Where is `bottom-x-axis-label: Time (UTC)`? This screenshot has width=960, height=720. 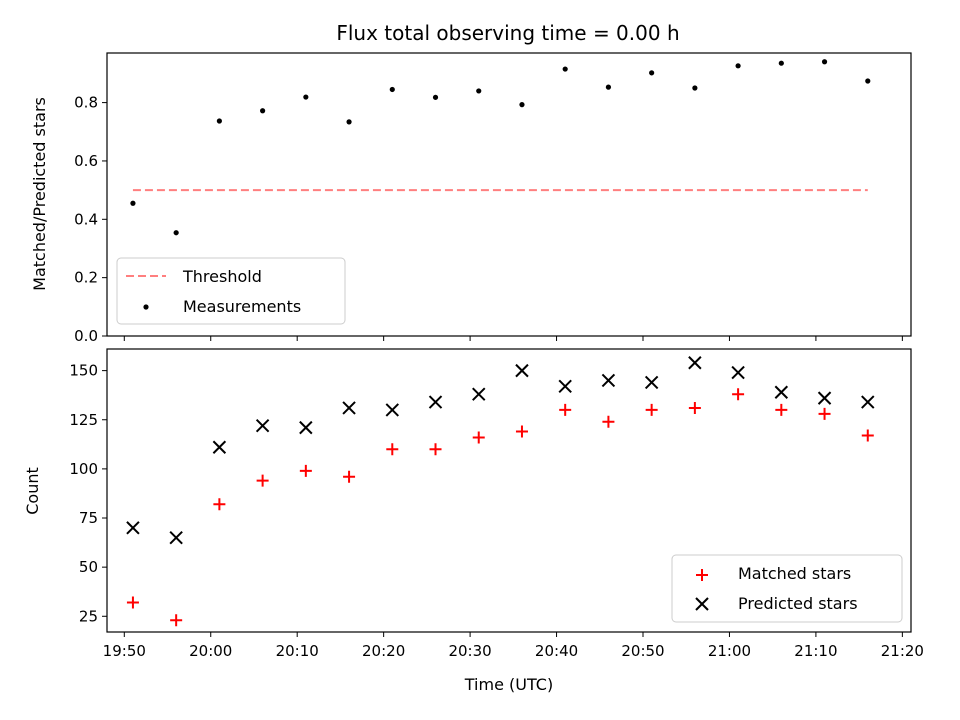 bottom-x-axis-label: Time (UTC) is located at coordinates (508, 684).